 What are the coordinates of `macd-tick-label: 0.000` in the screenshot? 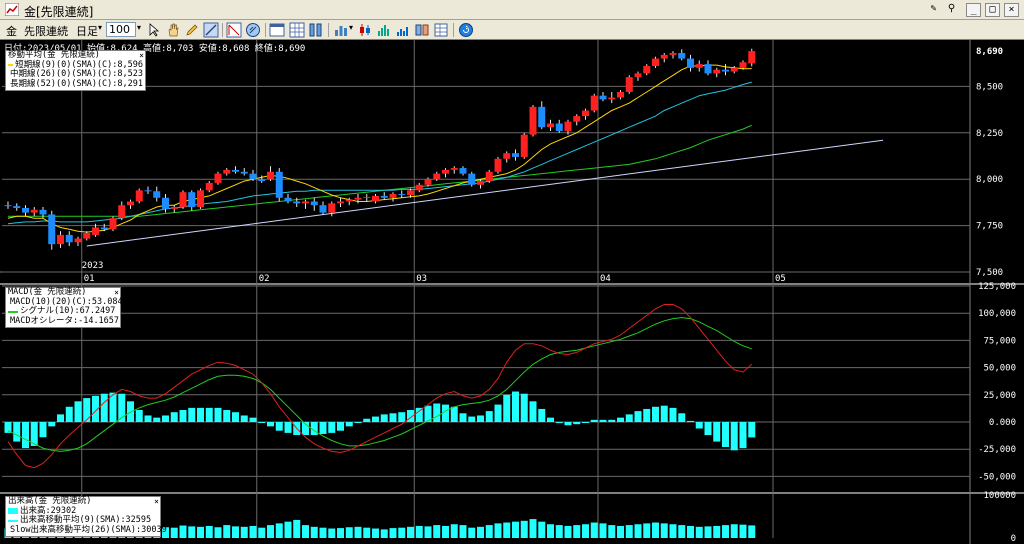 It's located at (1002, 423).